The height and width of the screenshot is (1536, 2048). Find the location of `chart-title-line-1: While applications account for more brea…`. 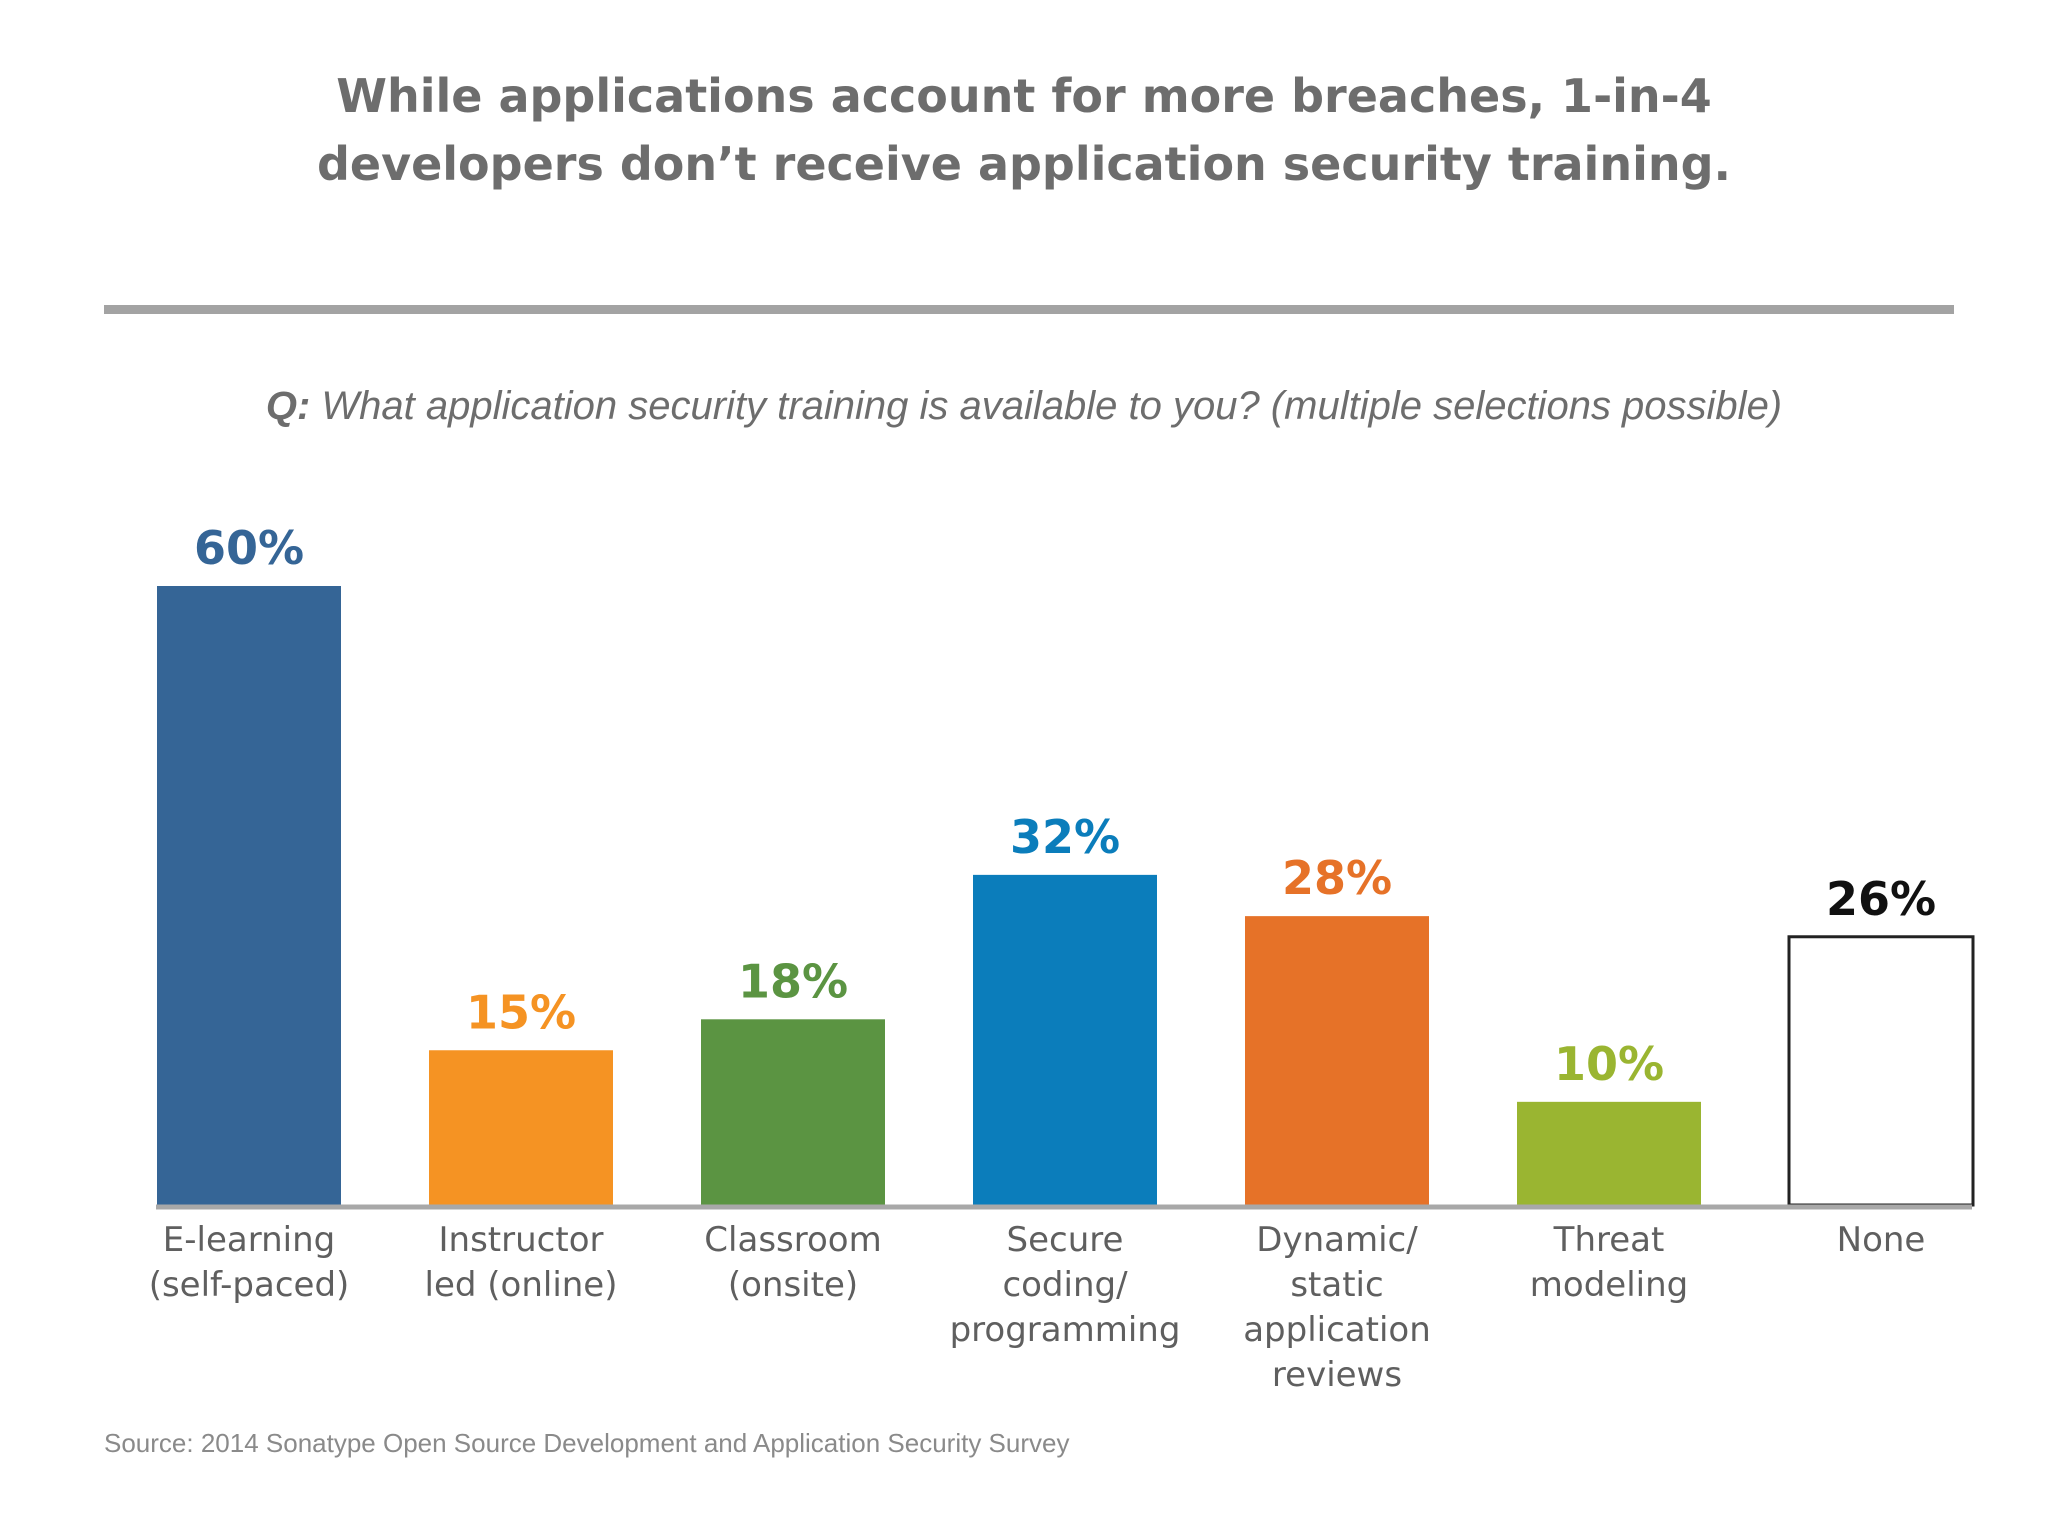

chart-title-line-1: While applications account for more brea… is located at coordinates (1024, 96).